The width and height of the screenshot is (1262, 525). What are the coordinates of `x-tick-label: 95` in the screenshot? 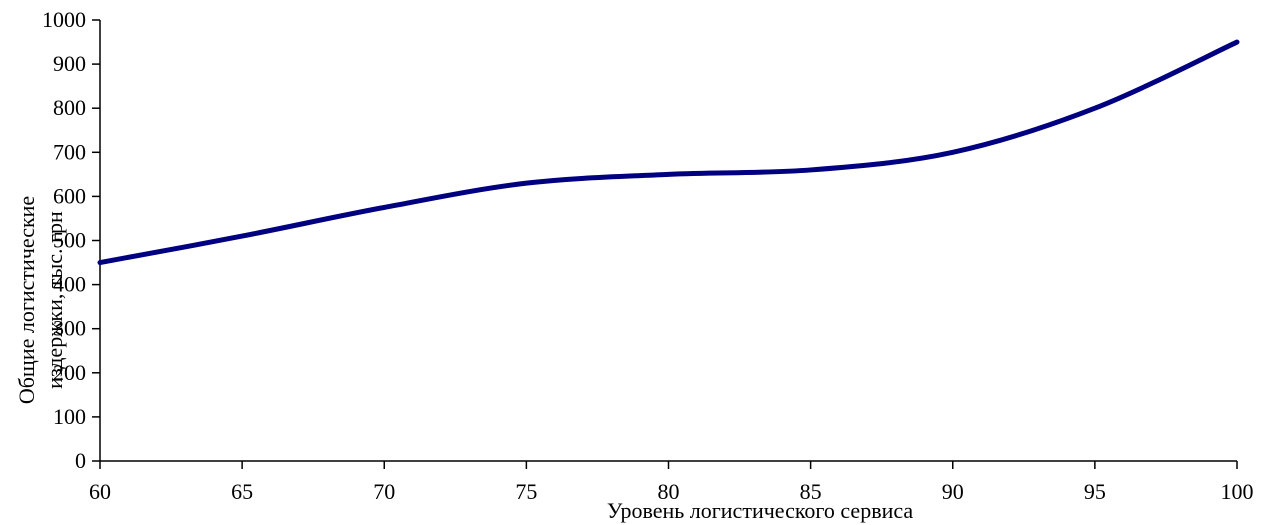 It's located at (1095, 491).